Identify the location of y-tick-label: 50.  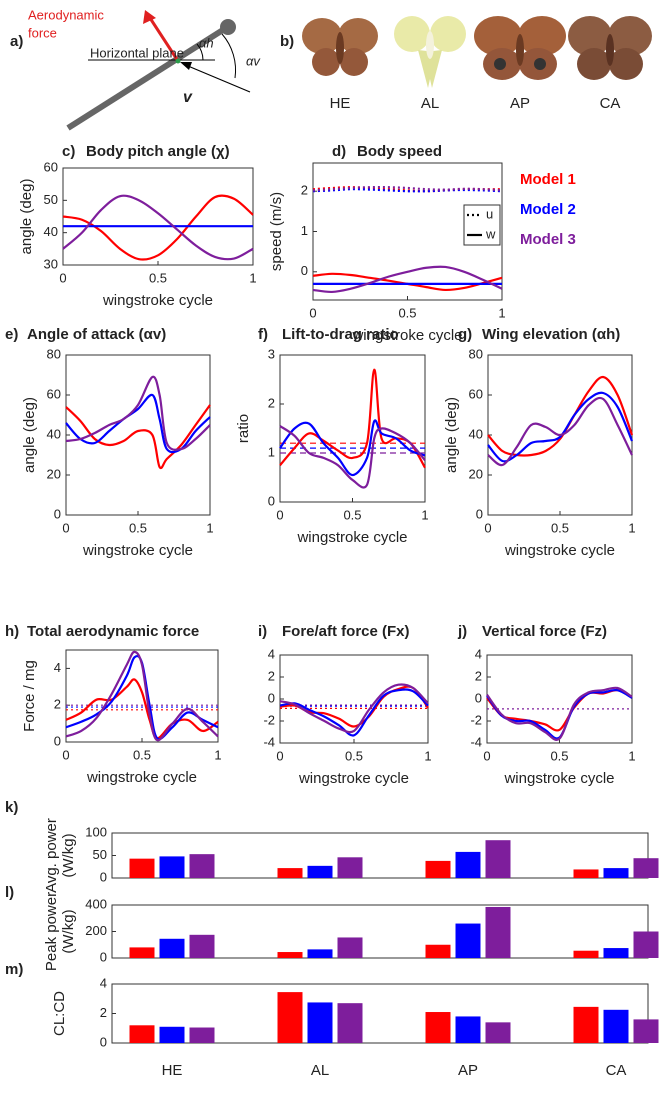
(100, 854).